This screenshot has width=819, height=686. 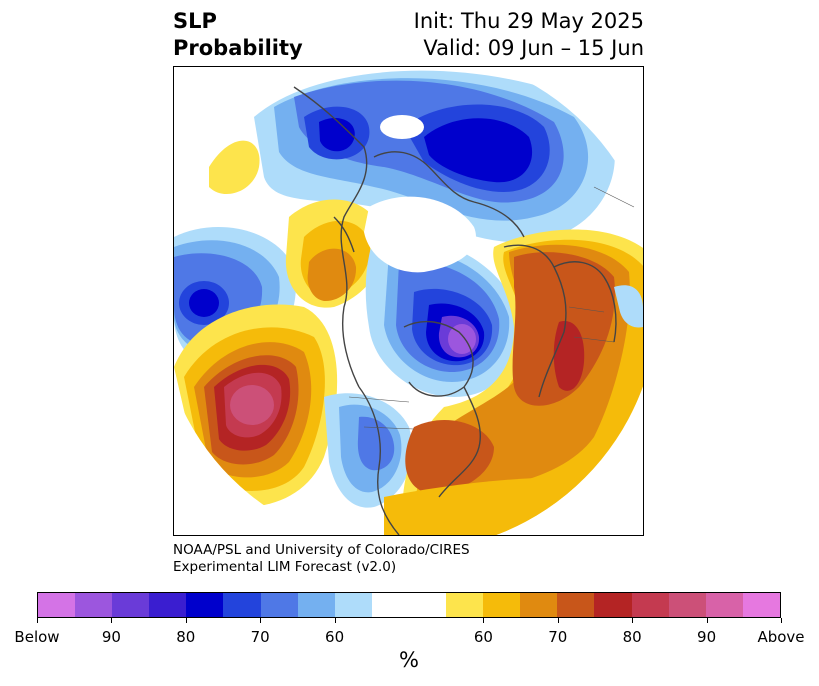 What do you see at coordinates (238, 35) in the screenshot?
I see `title-left: SLP Probability` at bounding box center [238, 35].